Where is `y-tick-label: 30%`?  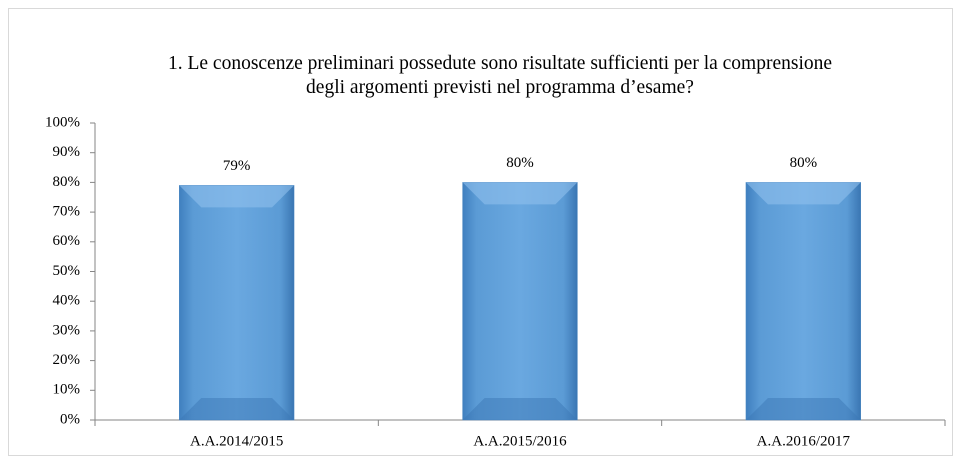
y-tick-label: 30% is located at coordinates (67, 330).